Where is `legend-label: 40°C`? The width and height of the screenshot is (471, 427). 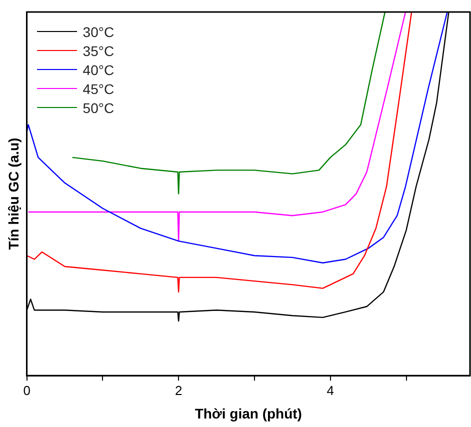
legend-label: 40°C is located at coordinates (98, 70).